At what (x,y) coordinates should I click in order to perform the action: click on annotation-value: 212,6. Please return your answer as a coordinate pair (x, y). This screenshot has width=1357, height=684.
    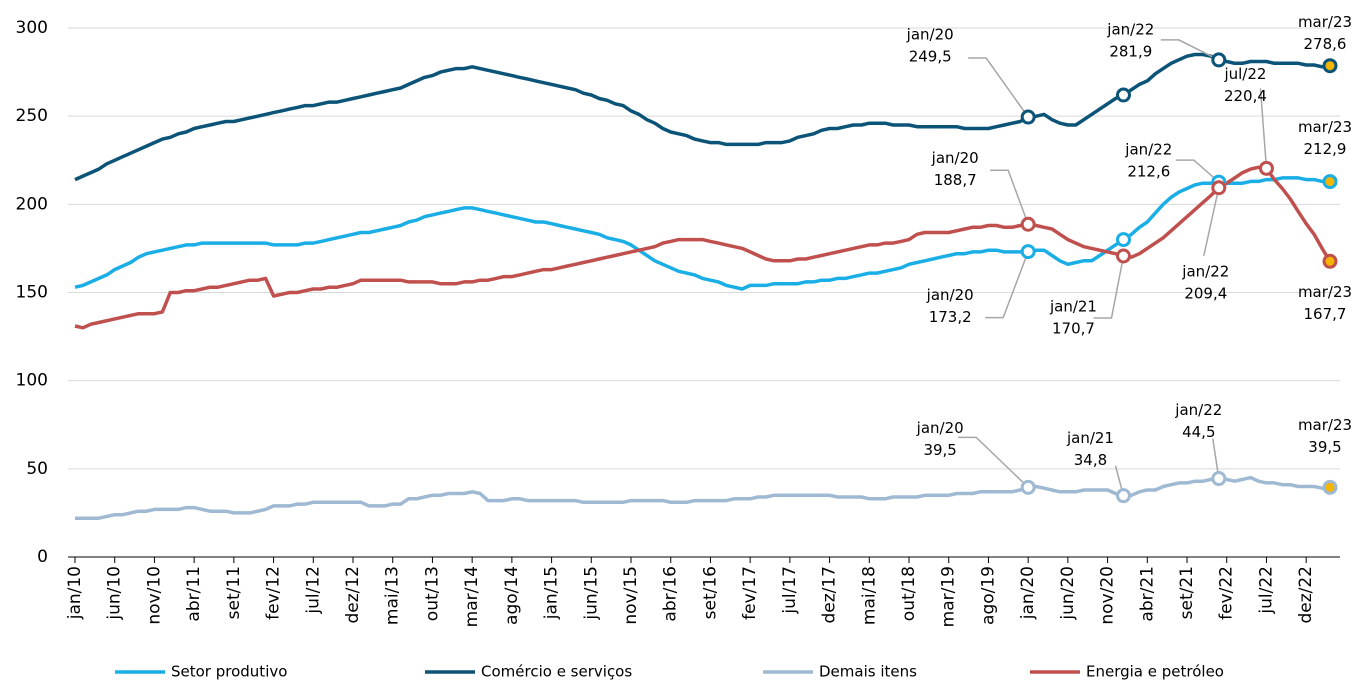
    Looking at the image, I should click on (1148, 172).